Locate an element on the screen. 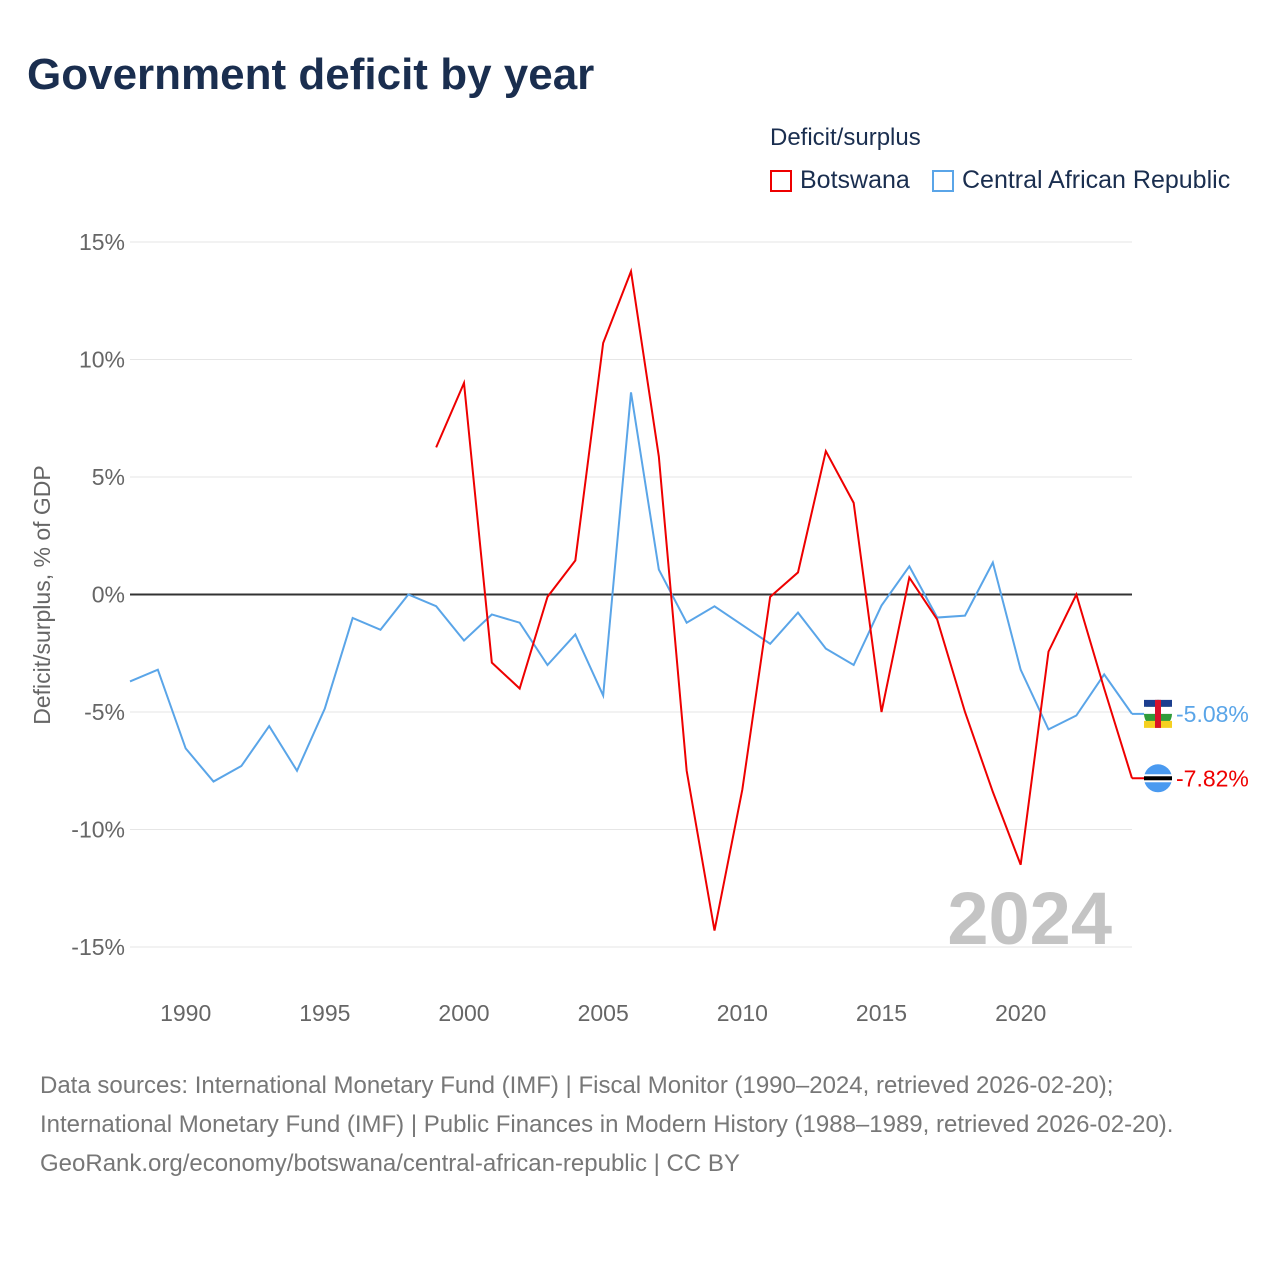 This screenshot has width=1280, height=1280. y-tick-label: 15% is located at coordinates (102, 242).